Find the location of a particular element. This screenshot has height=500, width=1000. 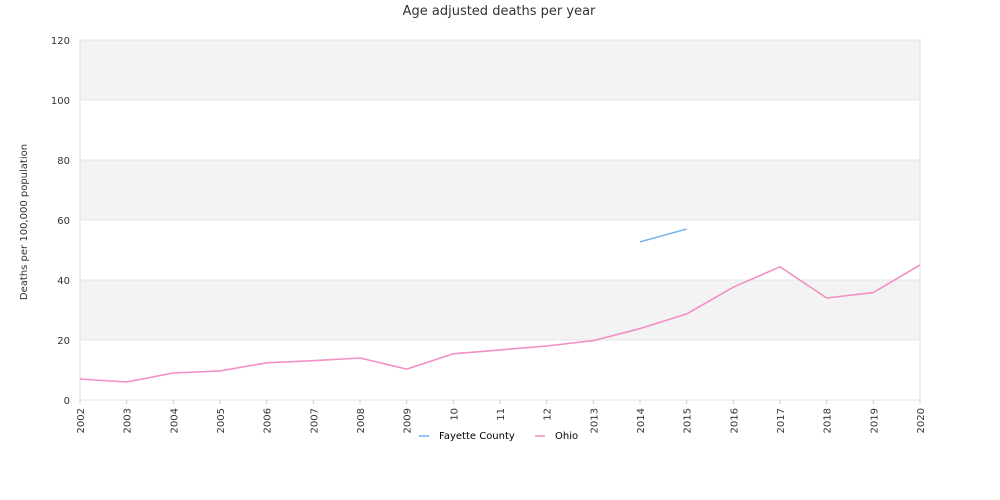

x-tick-label: 2016 is located at coordinates (734, 420).